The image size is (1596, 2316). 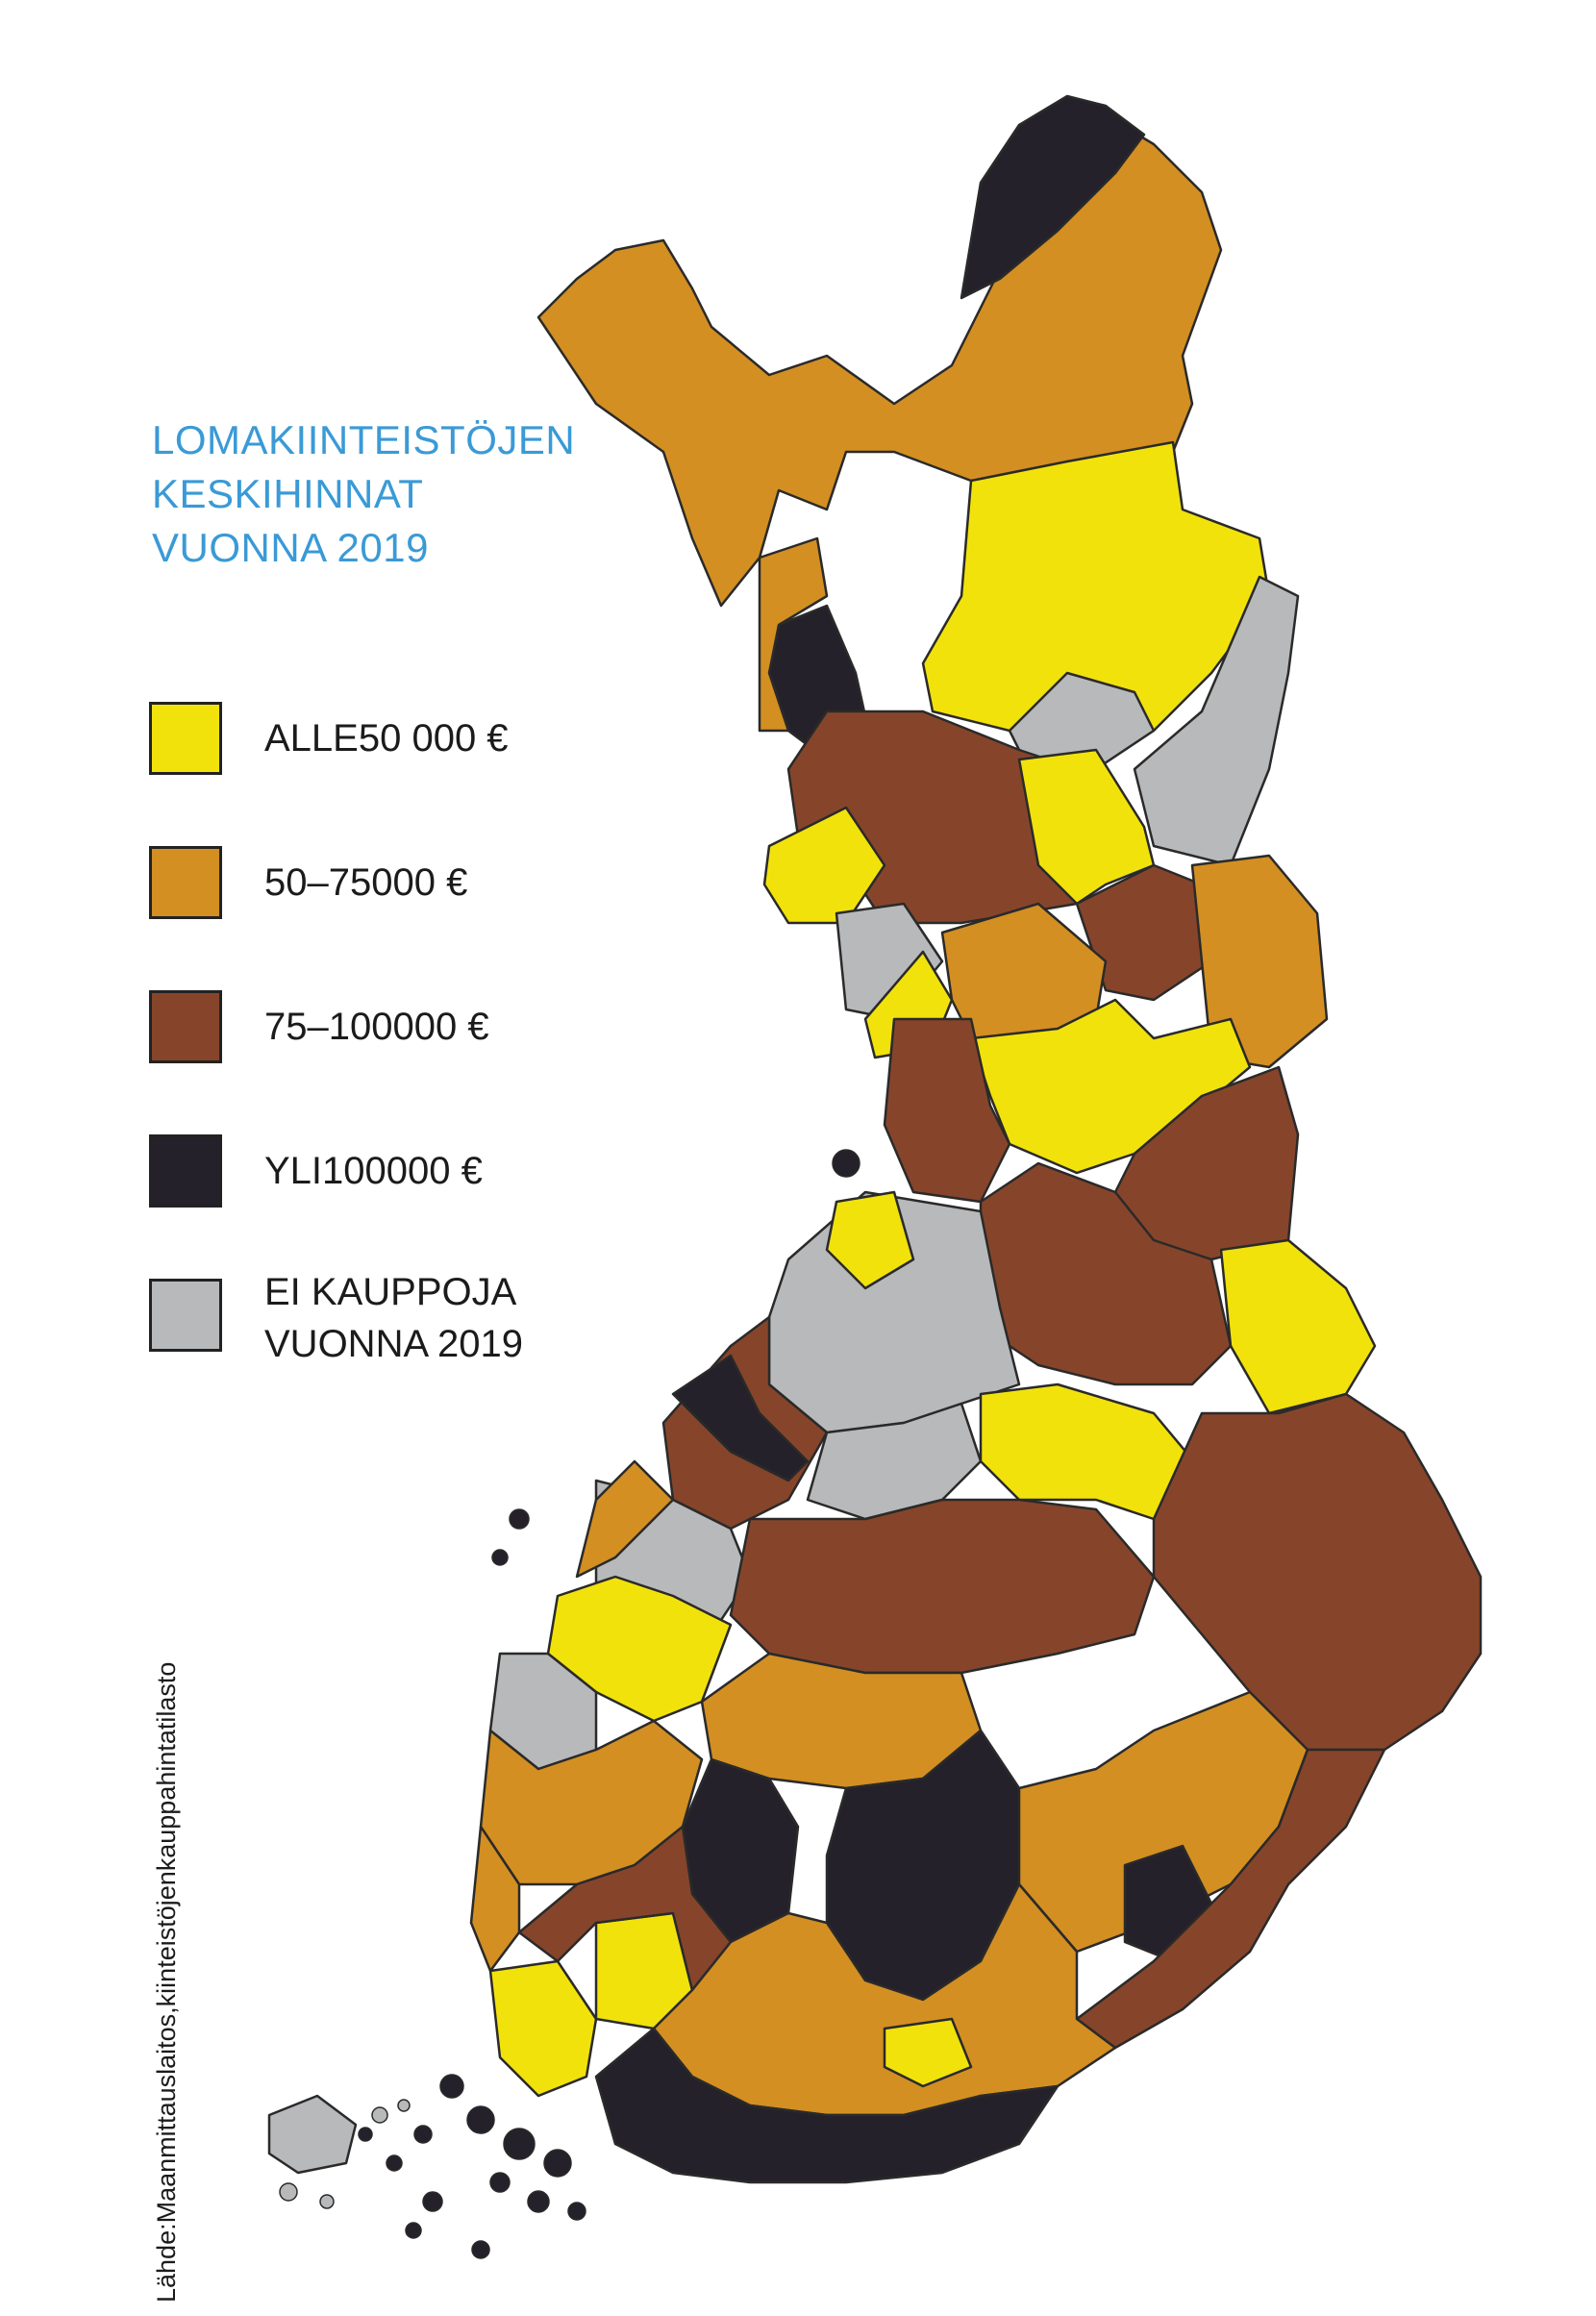 I want to click on region-utsjoki, so click(x=1053, y=197).